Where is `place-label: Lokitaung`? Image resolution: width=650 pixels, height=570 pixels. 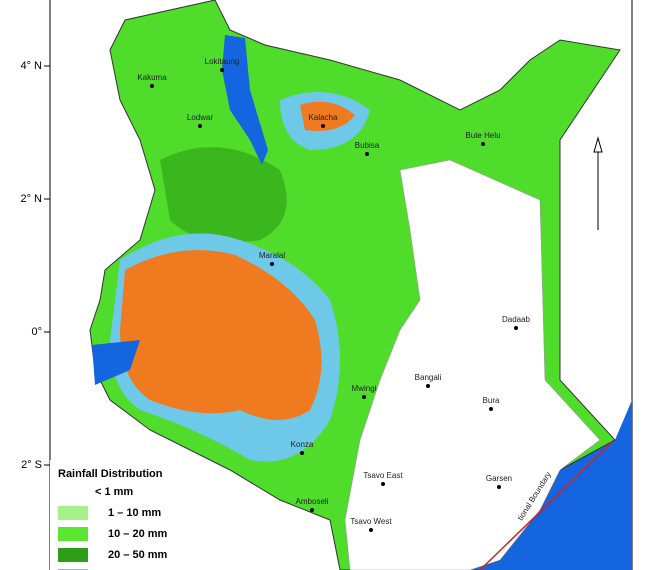
place-label: Lokitaung is located at coordinates (222, 61).